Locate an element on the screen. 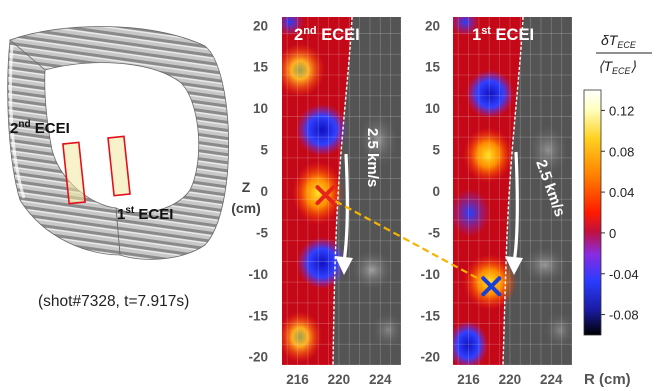 The image size is (658, 391). correlation-connector is located at coordinates (408, 241).